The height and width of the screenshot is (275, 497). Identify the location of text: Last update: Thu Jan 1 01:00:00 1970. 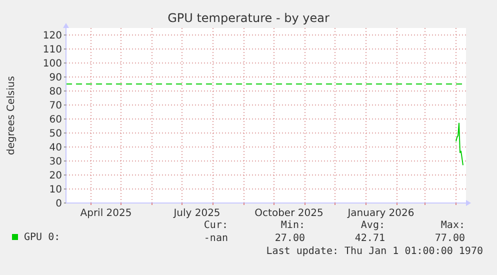
(374, 251).